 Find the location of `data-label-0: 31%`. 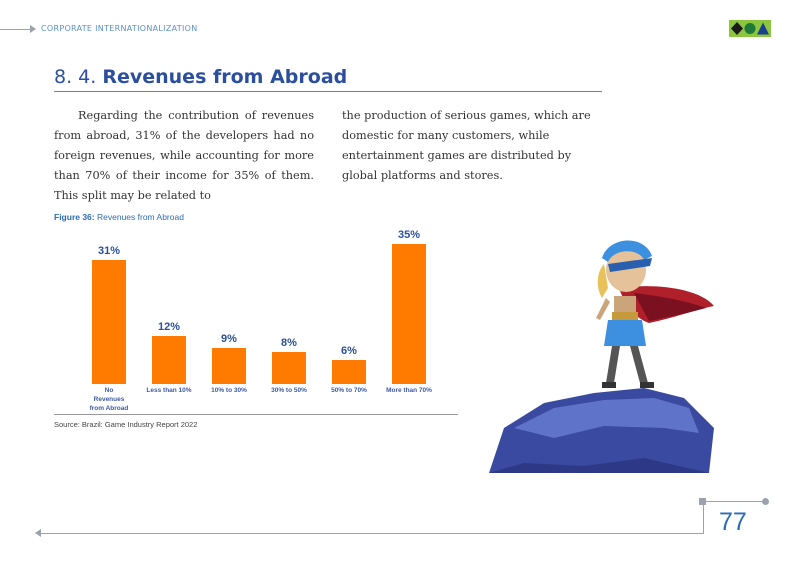

data-label-0: 31% is located at coordinates (109, 251).